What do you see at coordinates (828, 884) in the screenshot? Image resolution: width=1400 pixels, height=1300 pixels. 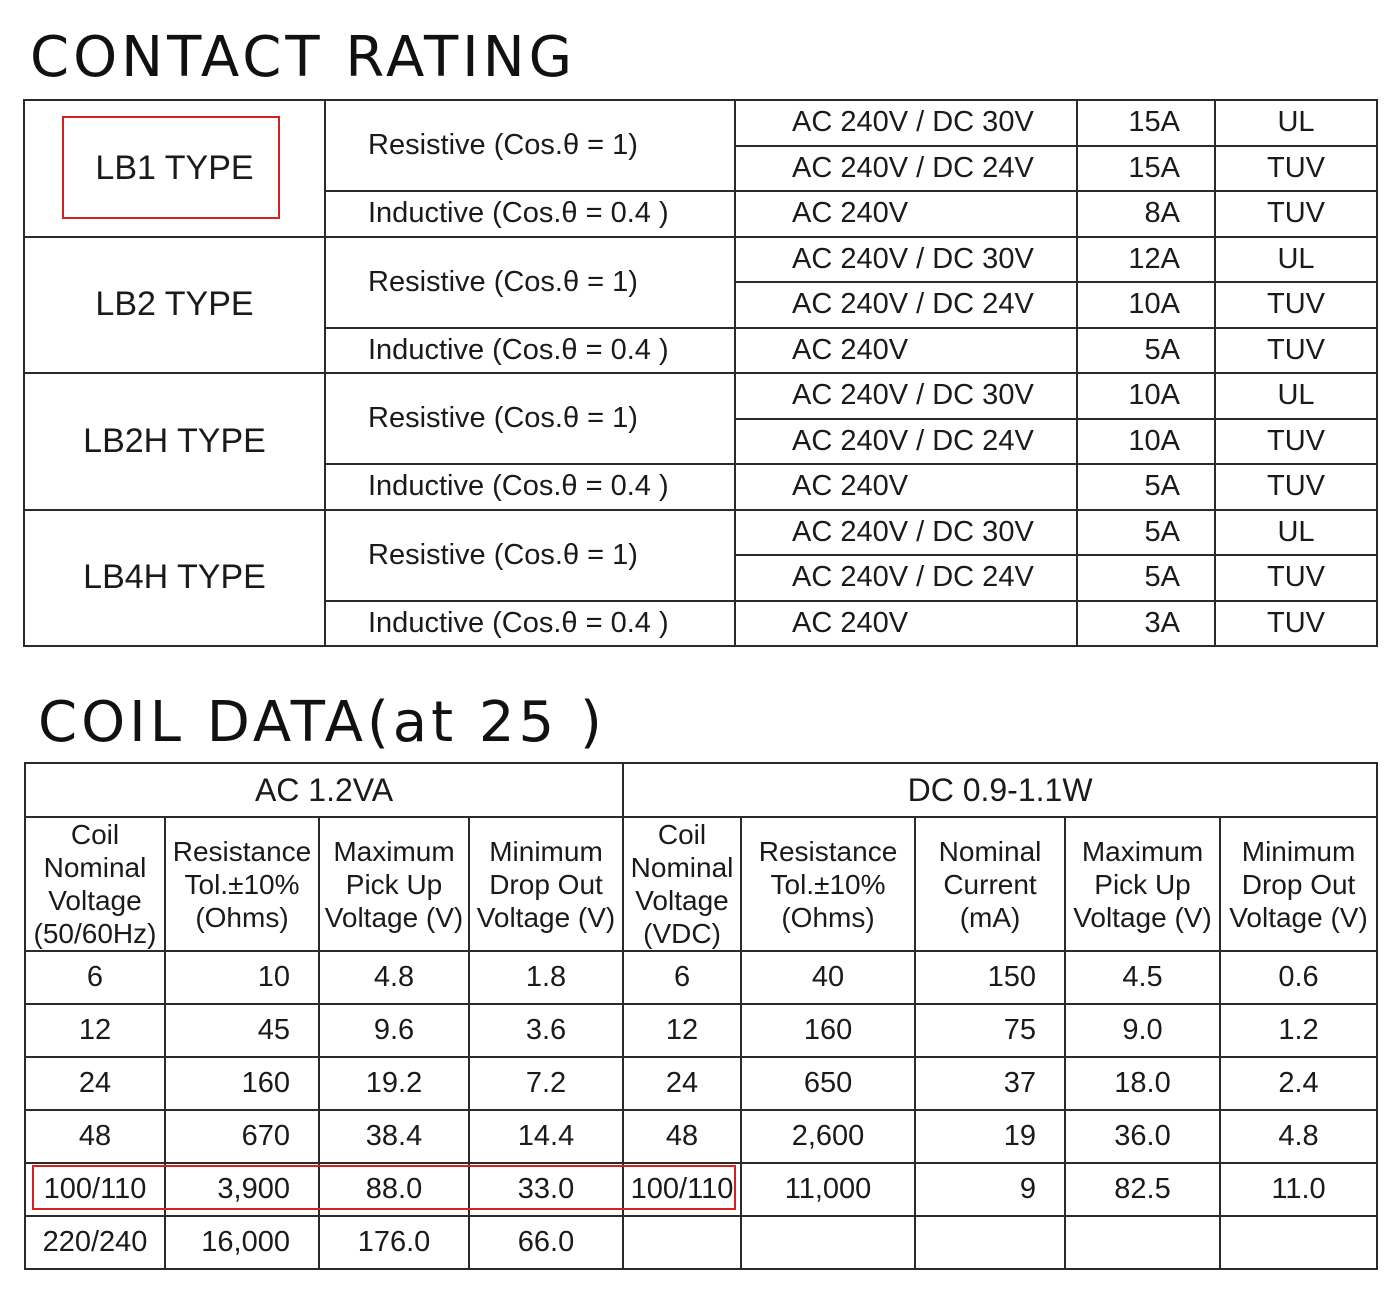 I see `coil-column-header-line: Tol.±10%` at bounding box center [828, 884].